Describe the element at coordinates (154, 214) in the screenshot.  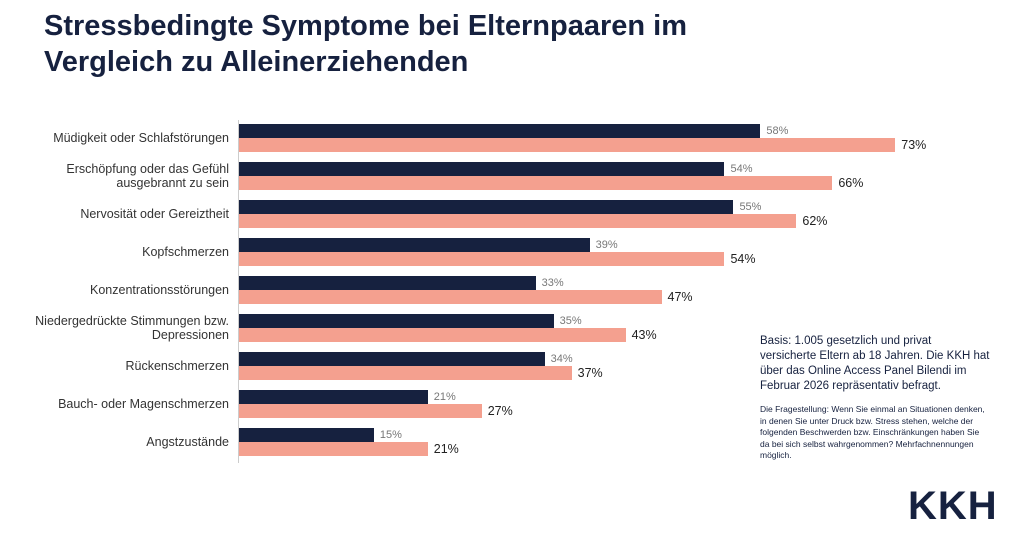
I see `category-label: Nervosität oder Gereiztheit` at that location.